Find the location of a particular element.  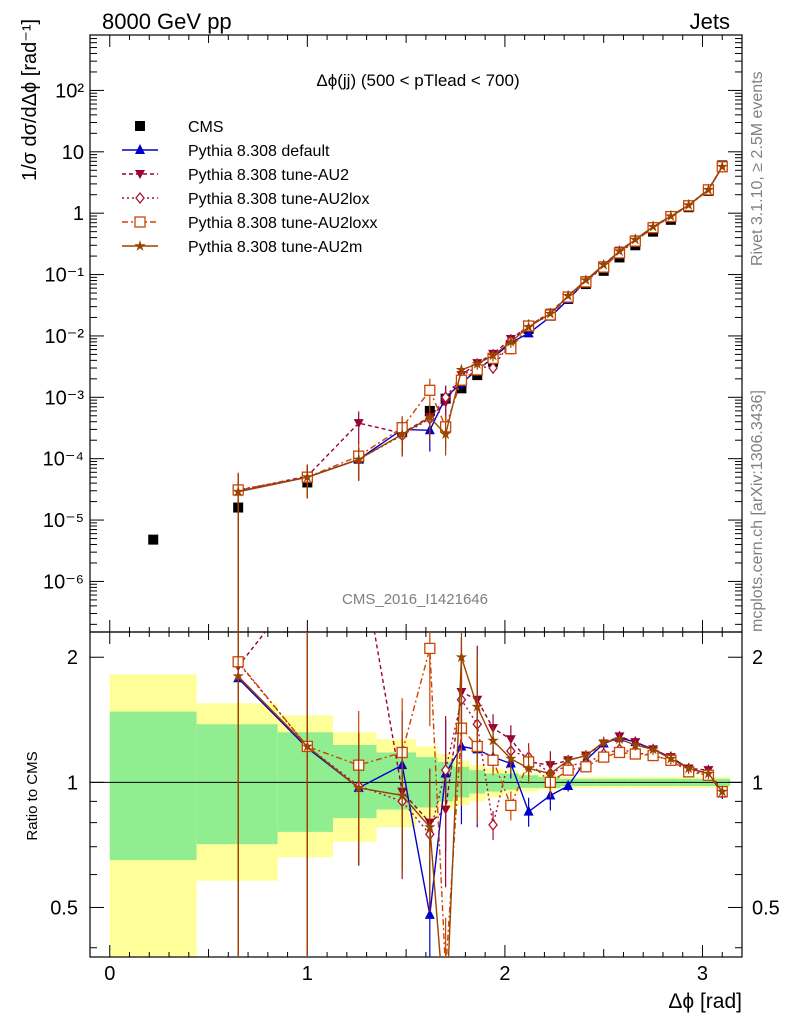

y-tick-label: 10⁻⁵ is located at coordinates (63, 521).